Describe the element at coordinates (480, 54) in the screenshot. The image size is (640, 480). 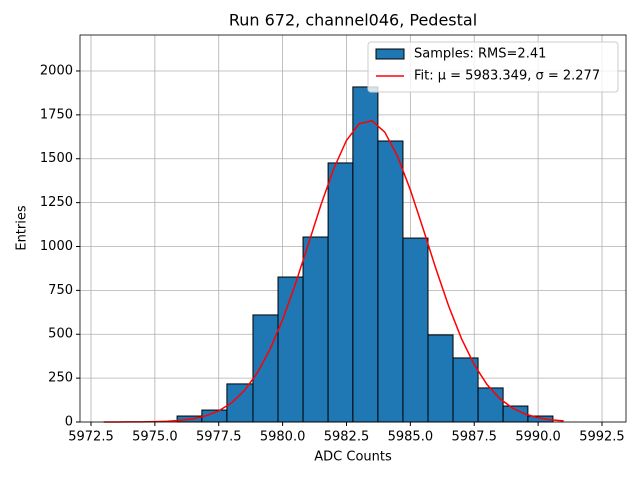
I see `legend-label: Samples: RMS=2.41` at that location.